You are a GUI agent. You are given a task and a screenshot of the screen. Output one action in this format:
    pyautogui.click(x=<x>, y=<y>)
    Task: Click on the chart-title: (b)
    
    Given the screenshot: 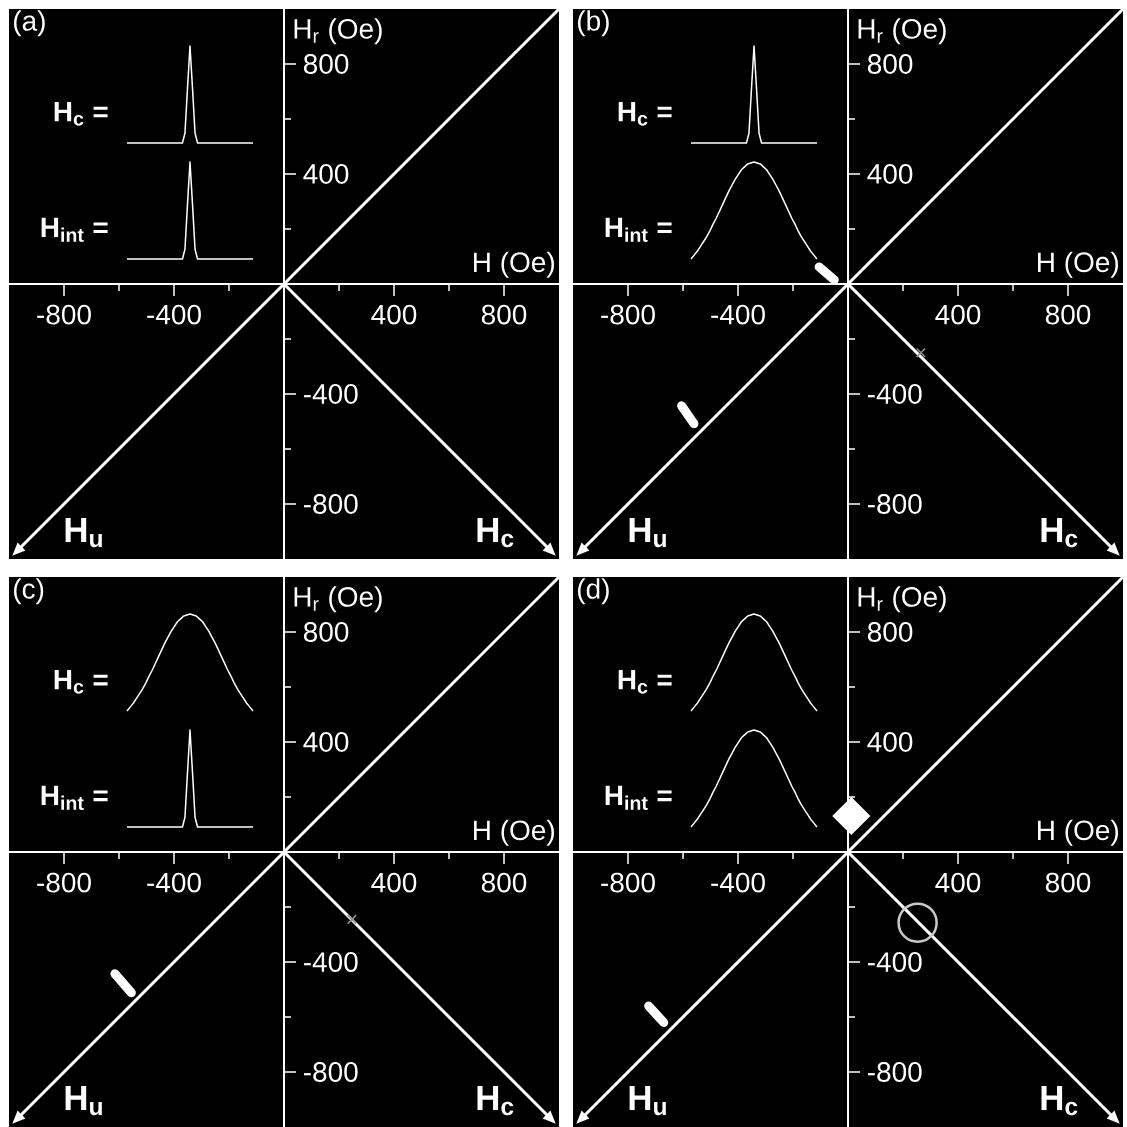 What is the action you would take?
    pyautogui.click(x=593, y=23)
    